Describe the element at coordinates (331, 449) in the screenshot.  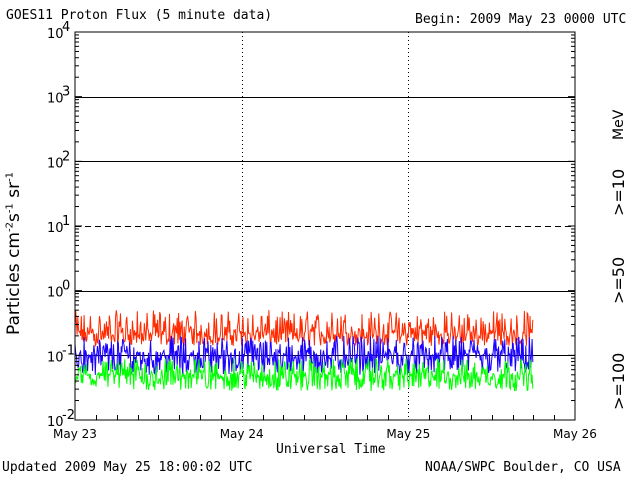
I see `x-axis-label: Universal Time` at that location.